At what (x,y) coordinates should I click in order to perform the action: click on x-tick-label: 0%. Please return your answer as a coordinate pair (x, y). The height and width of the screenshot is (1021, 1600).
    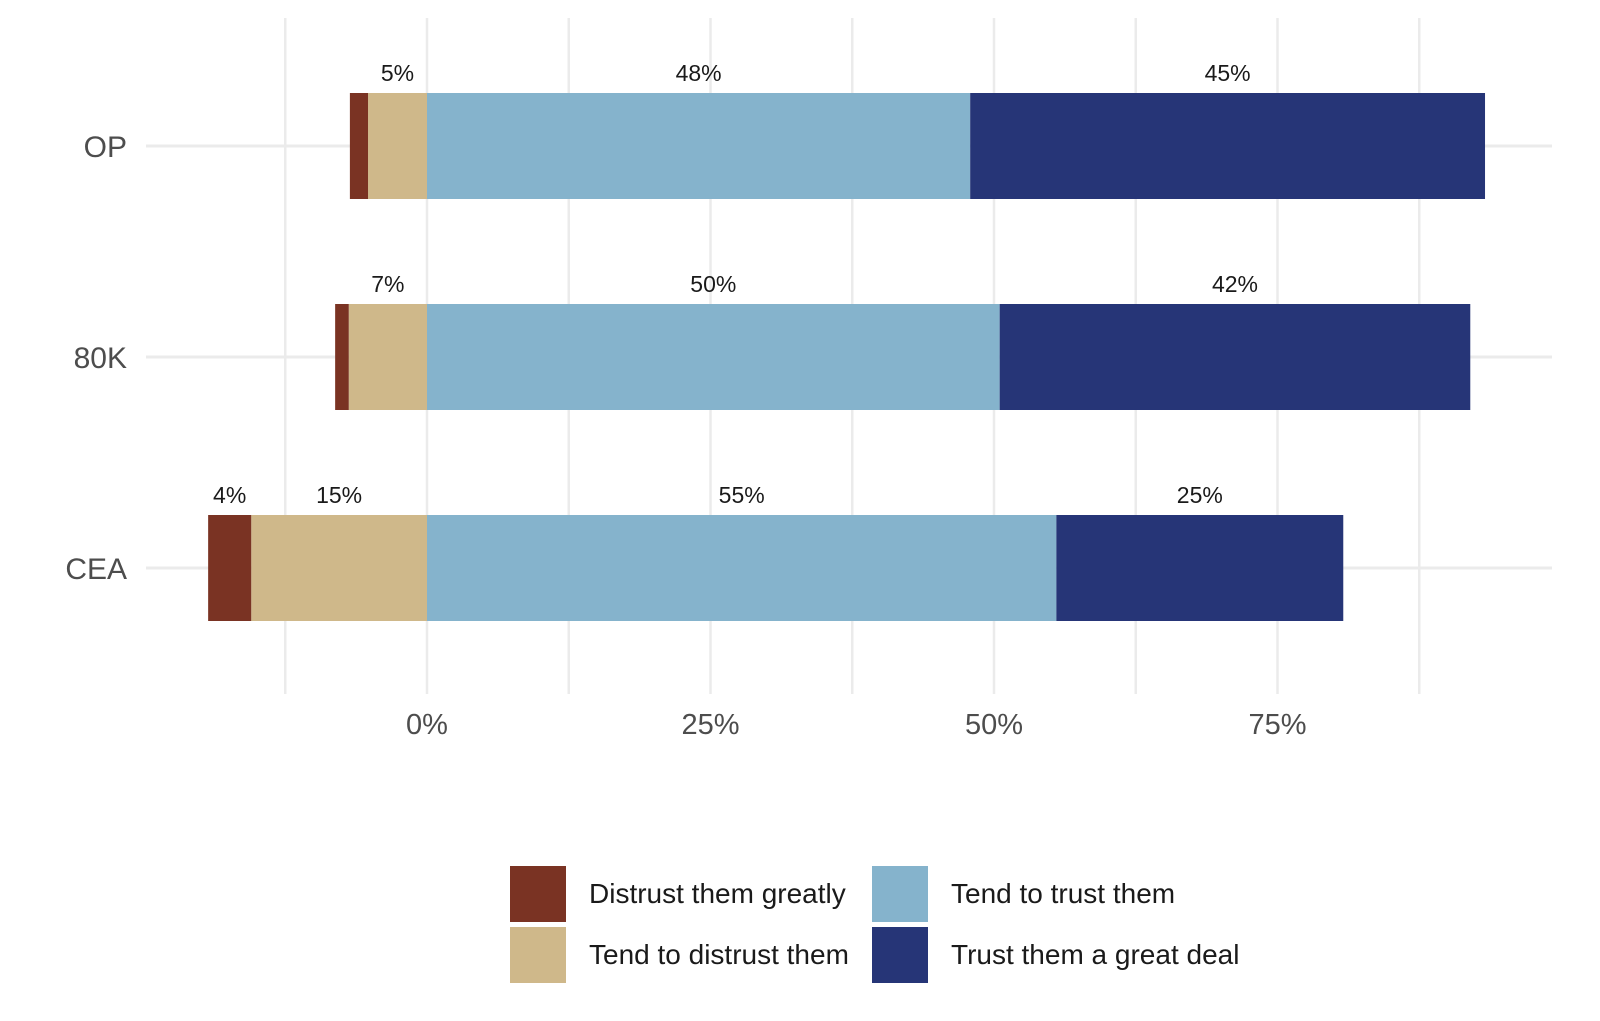
    Looking at the image, I should click on (427, 725).